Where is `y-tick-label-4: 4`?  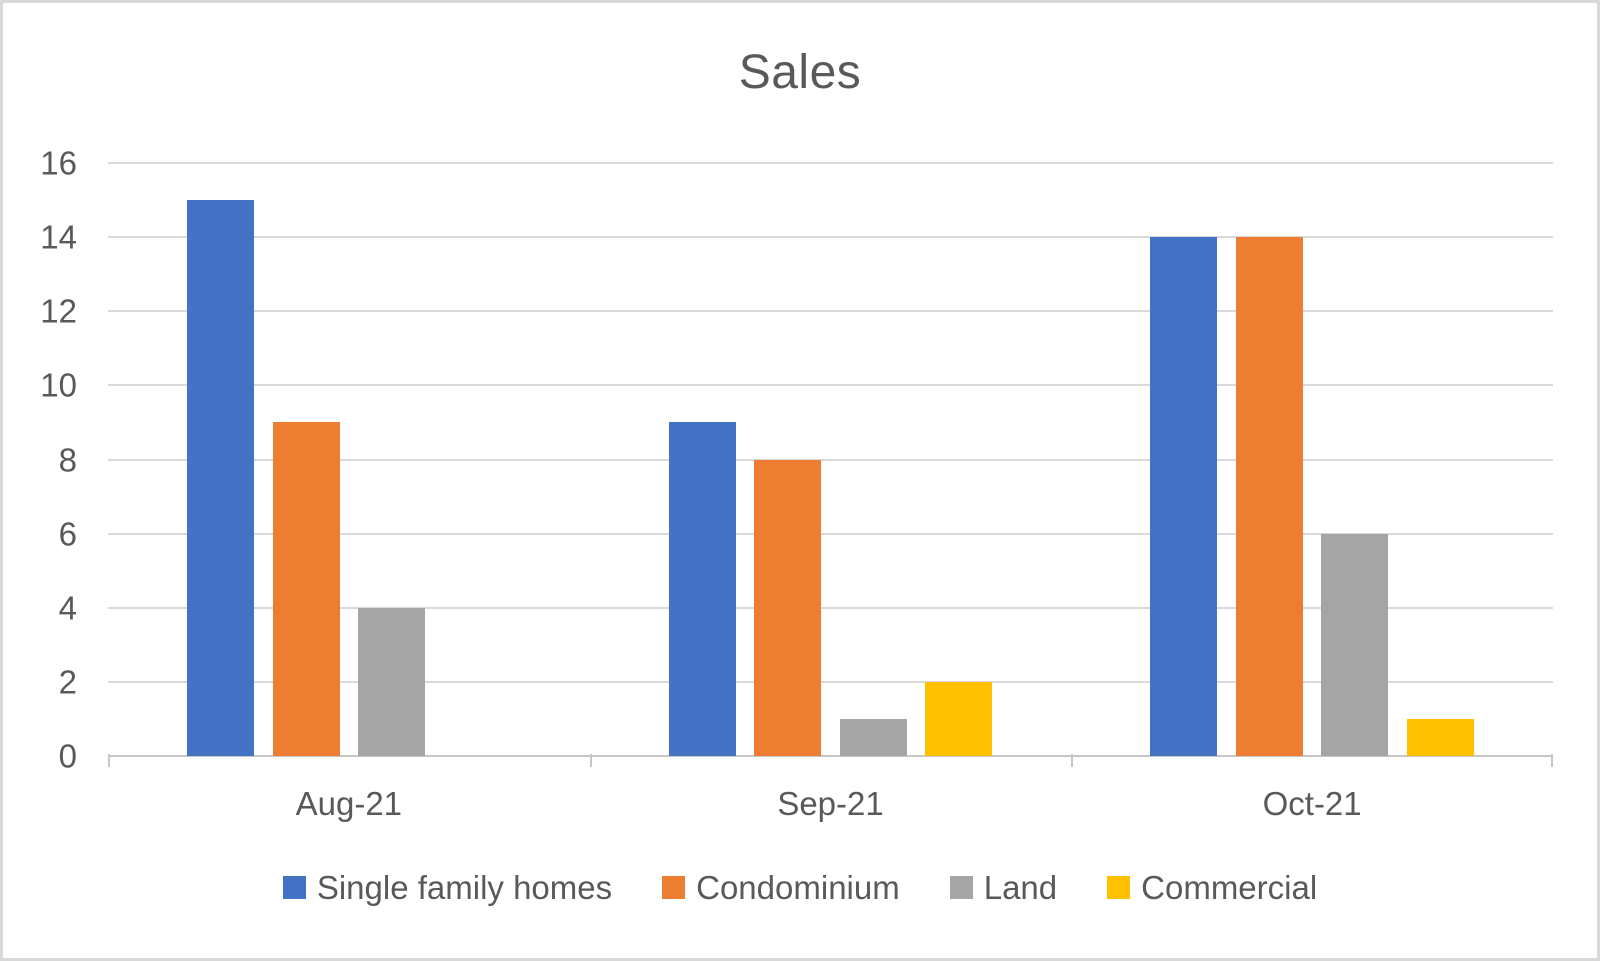 y-tick-label-4: 4 is located at coordinates (67, 608).